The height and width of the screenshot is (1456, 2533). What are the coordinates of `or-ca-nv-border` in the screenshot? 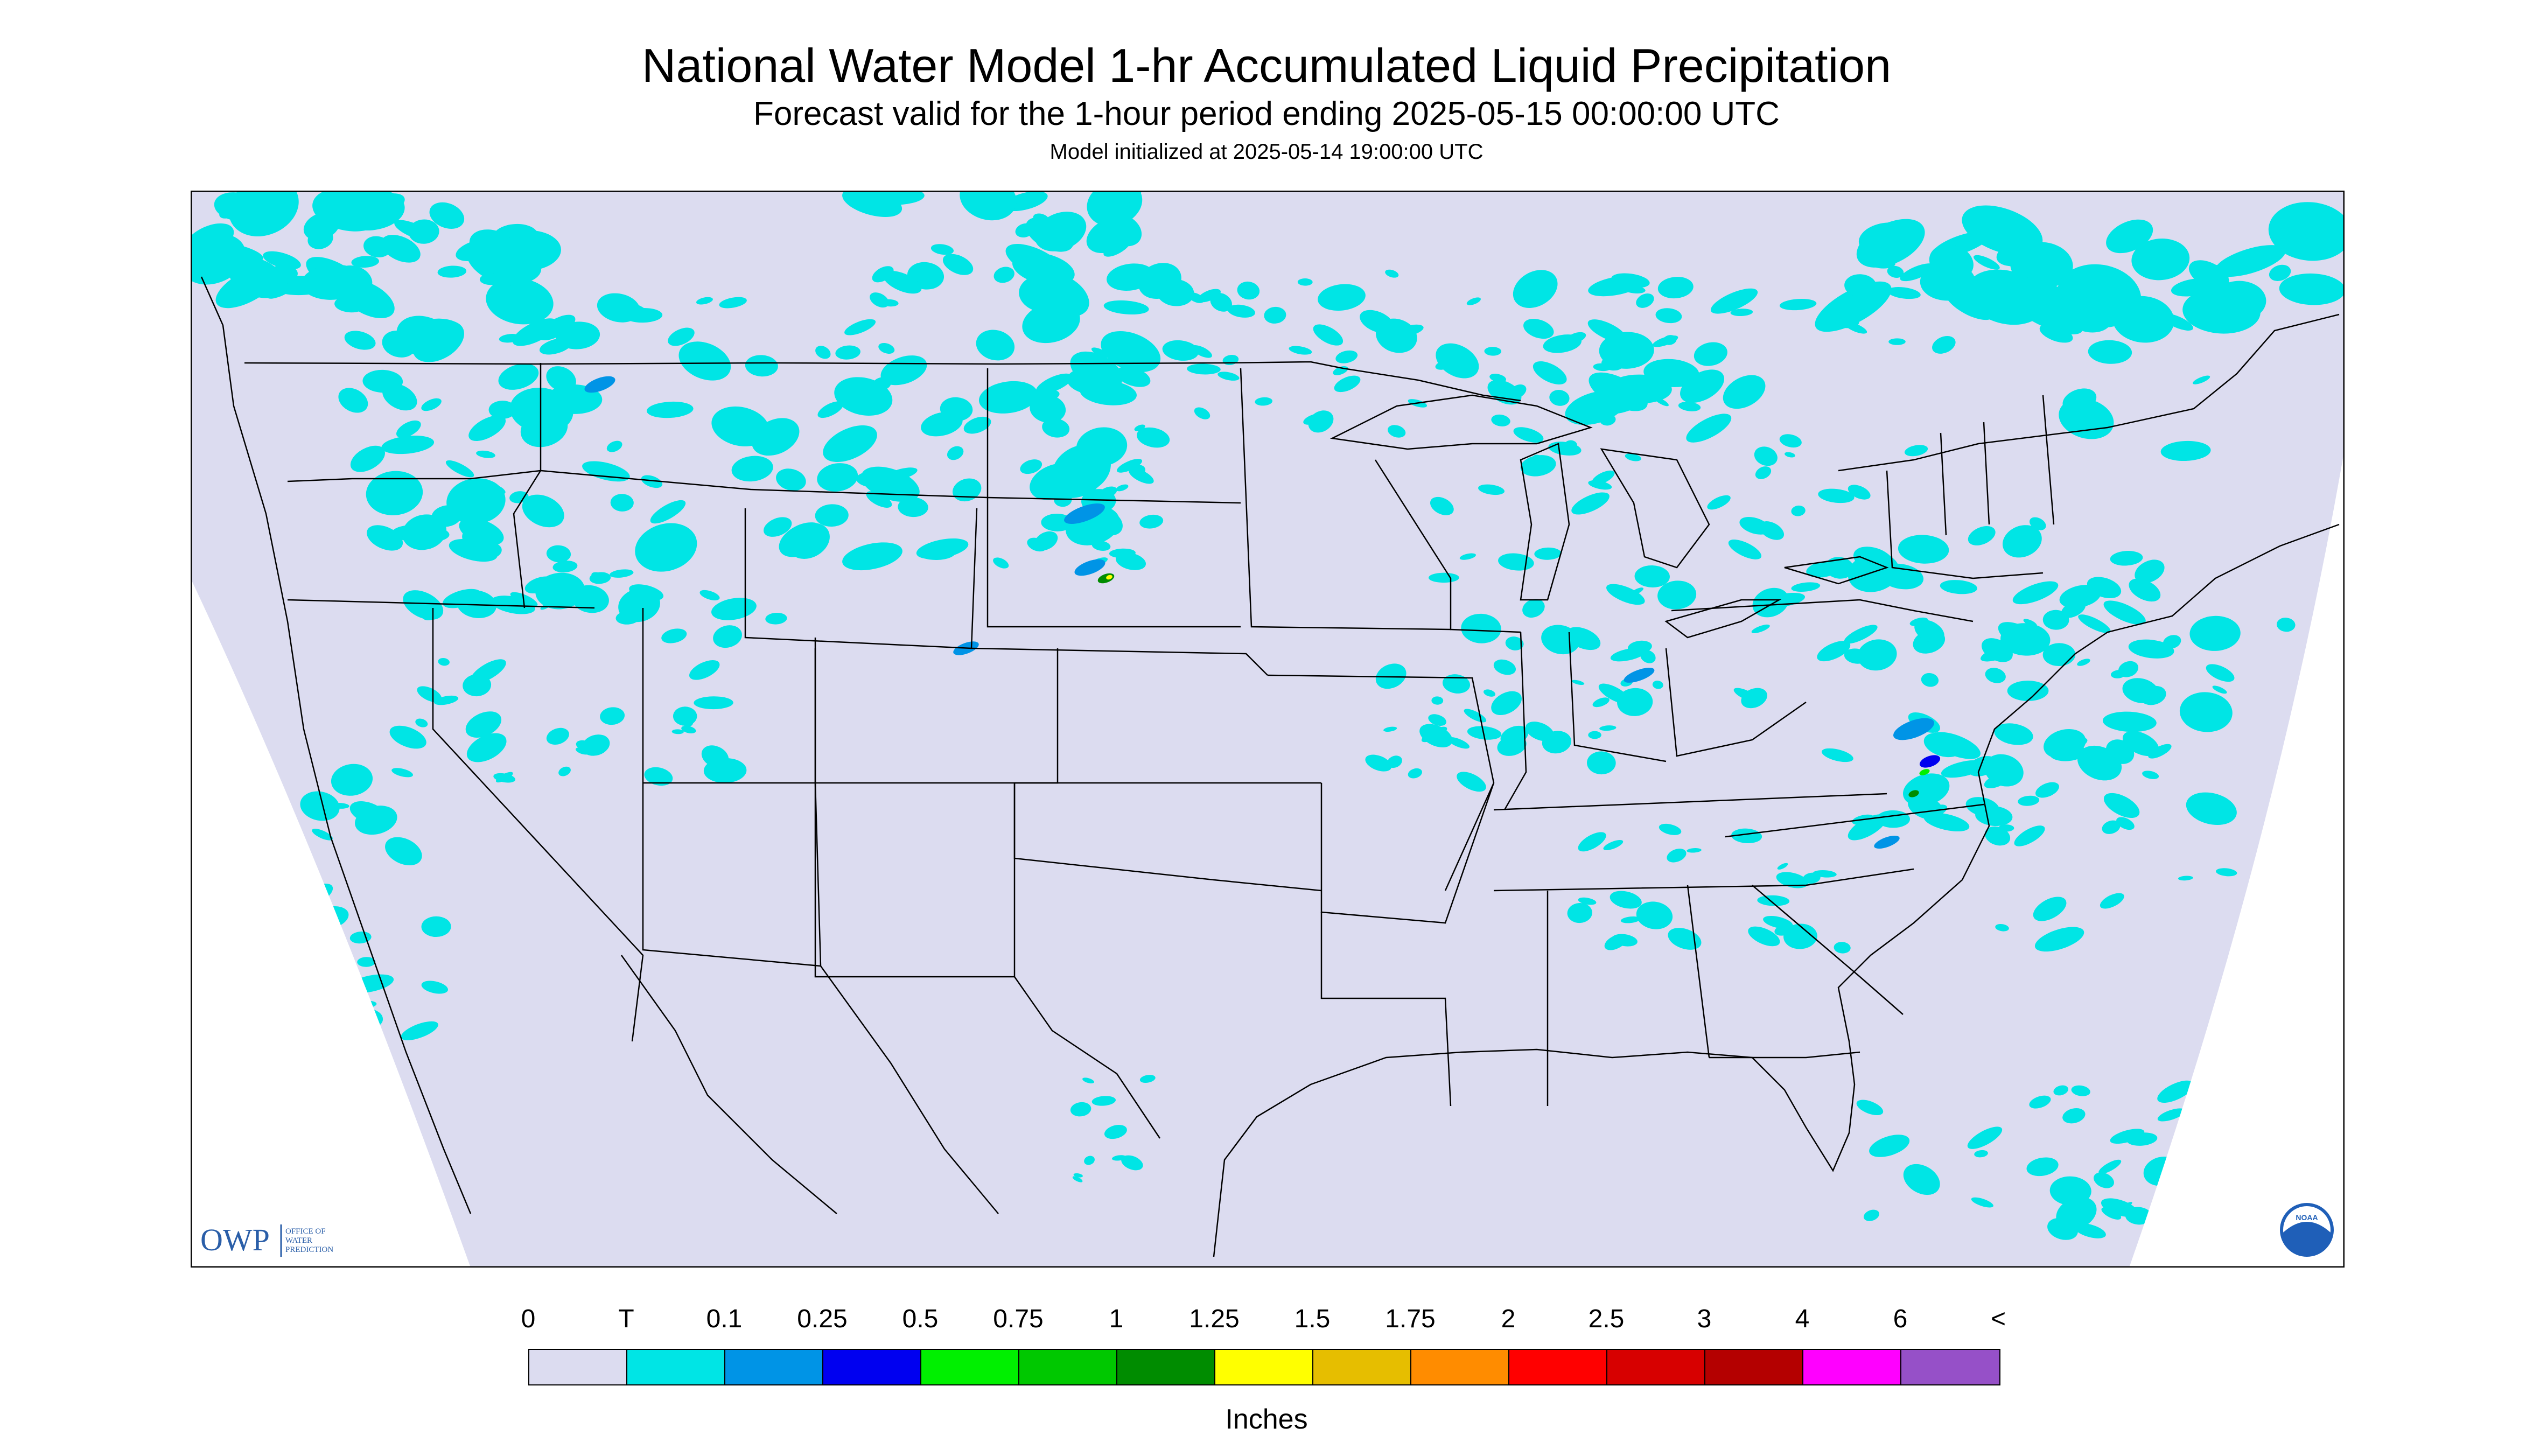 It's located at (441, 604).